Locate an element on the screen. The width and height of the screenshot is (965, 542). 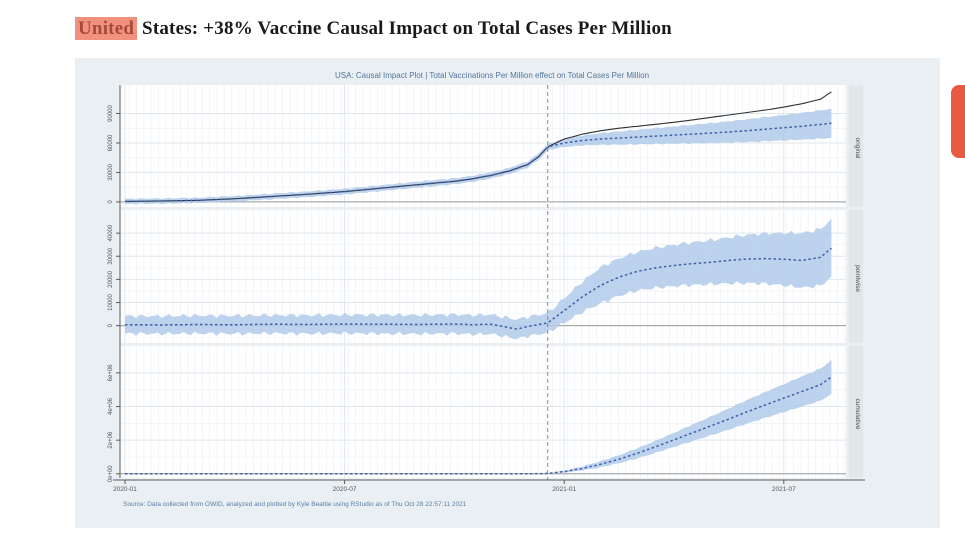
facet-strip-label: pointwise is located at coordinates (857, 278).